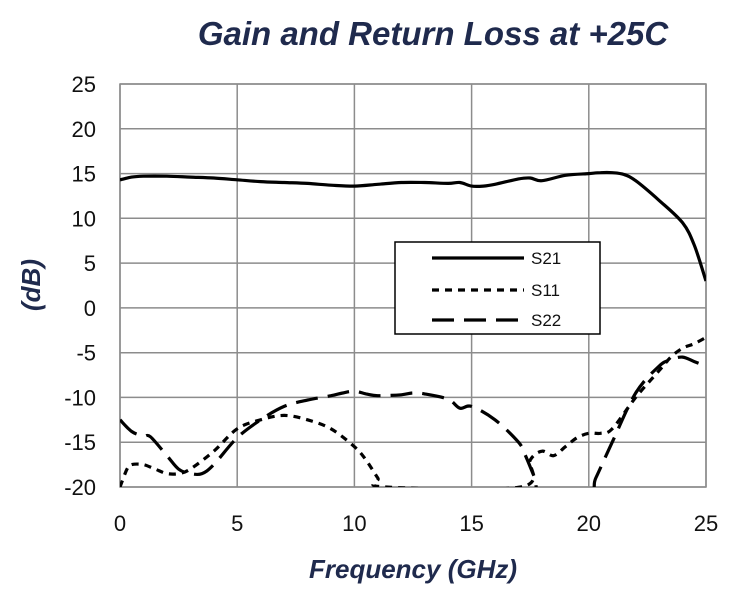 The width and height of the screenshot is (736, 608). Describe the element at coordinates (31, 285) in the screenshot. I see `y-axis-title: (dB)` at that location.